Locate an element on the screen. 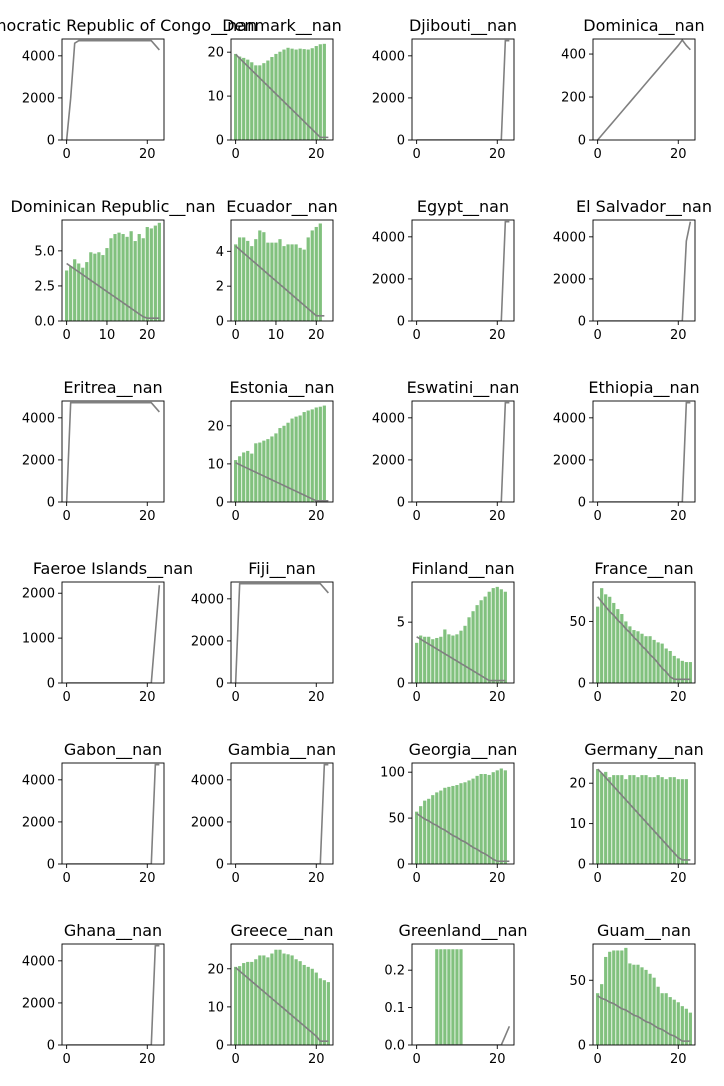 The height and width of the screenshot is (1086, 724). subplot: 0 10 20 0 20 Denmark__nan is located at coordinates (274, 89).